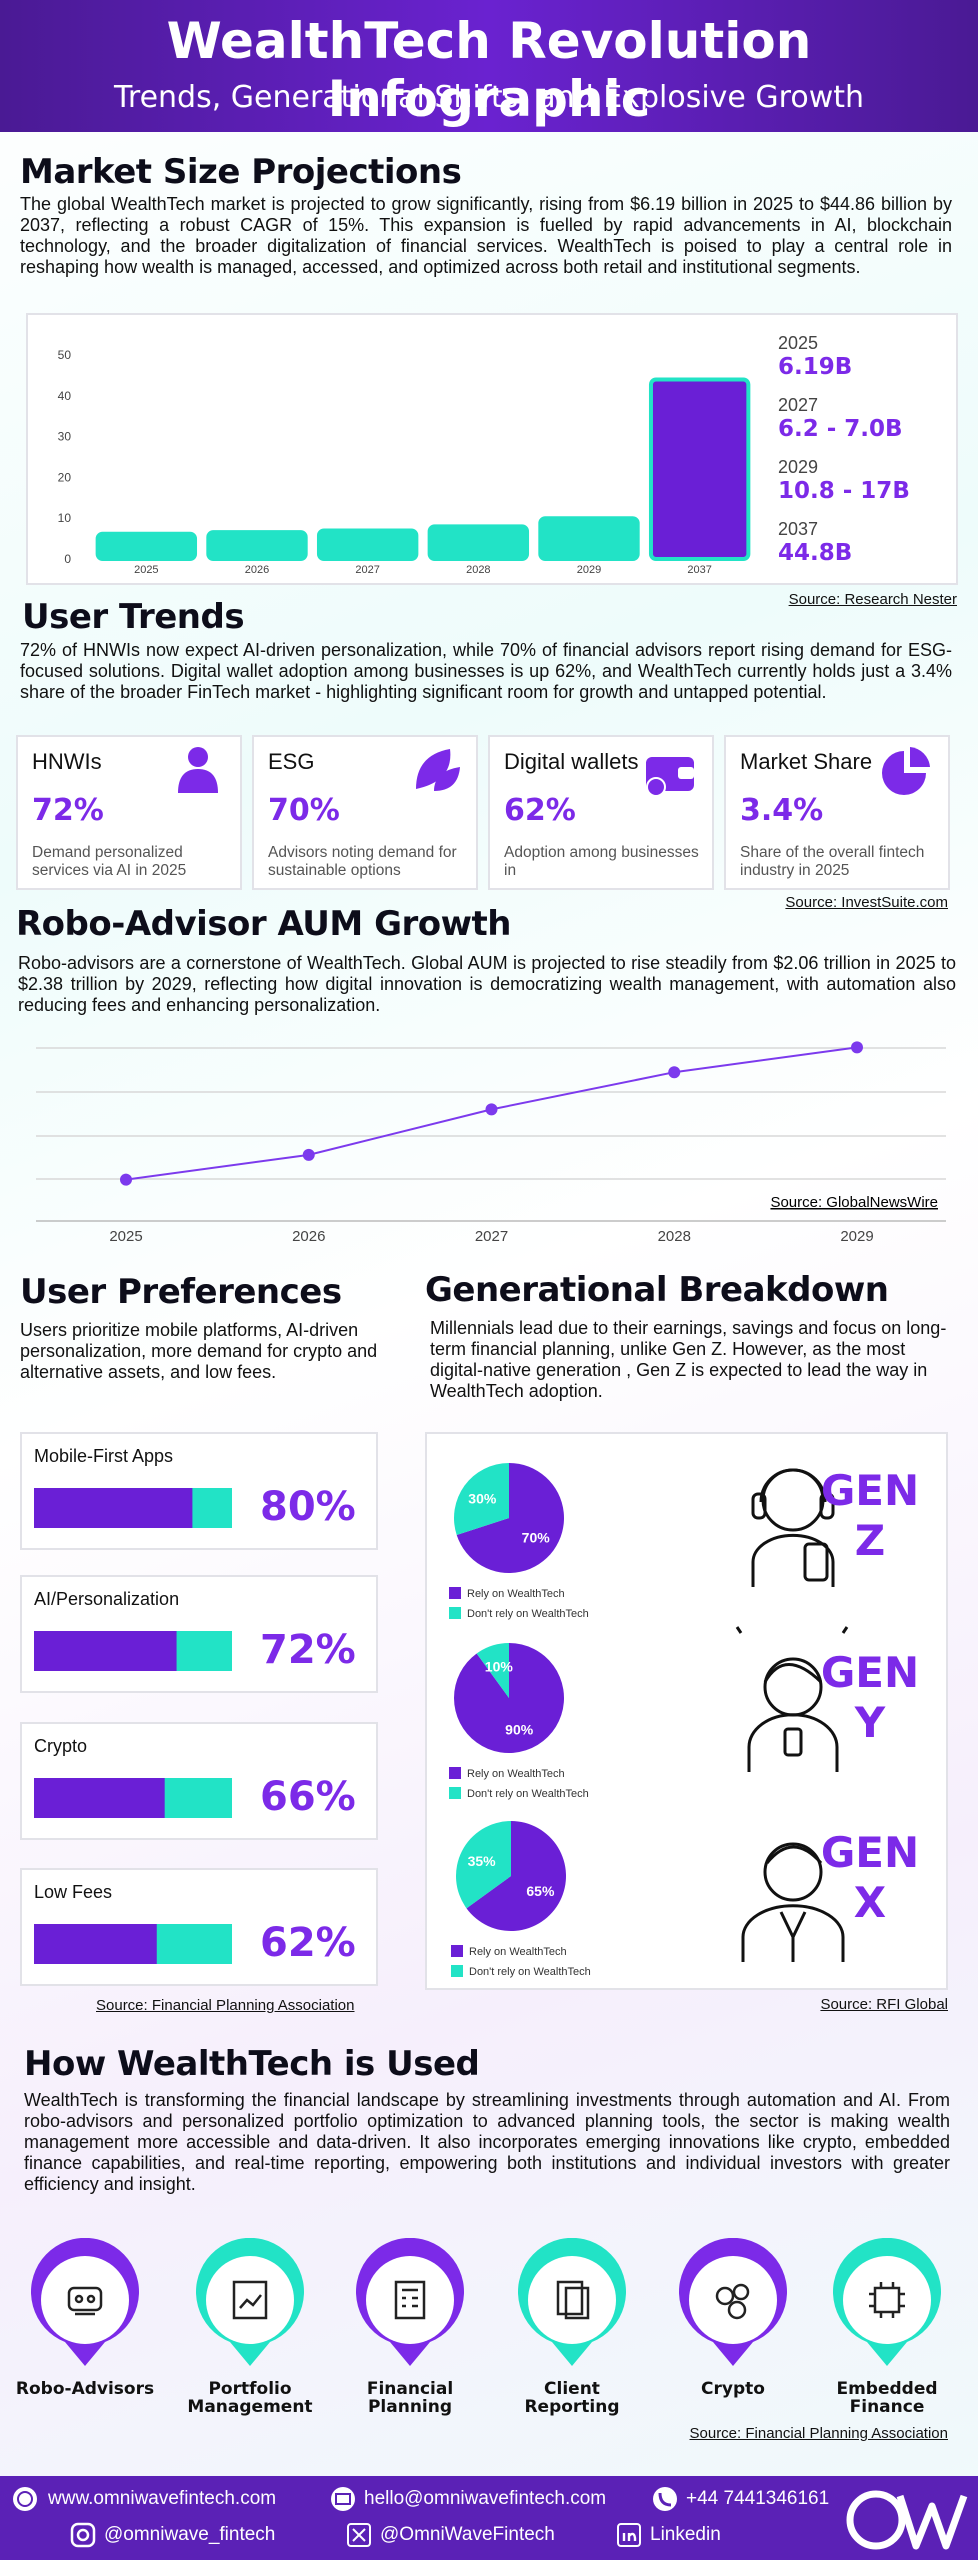 This screenshot has height=2560, width=978. I want to click on generation-label: GEN X, so click(870, 1877).